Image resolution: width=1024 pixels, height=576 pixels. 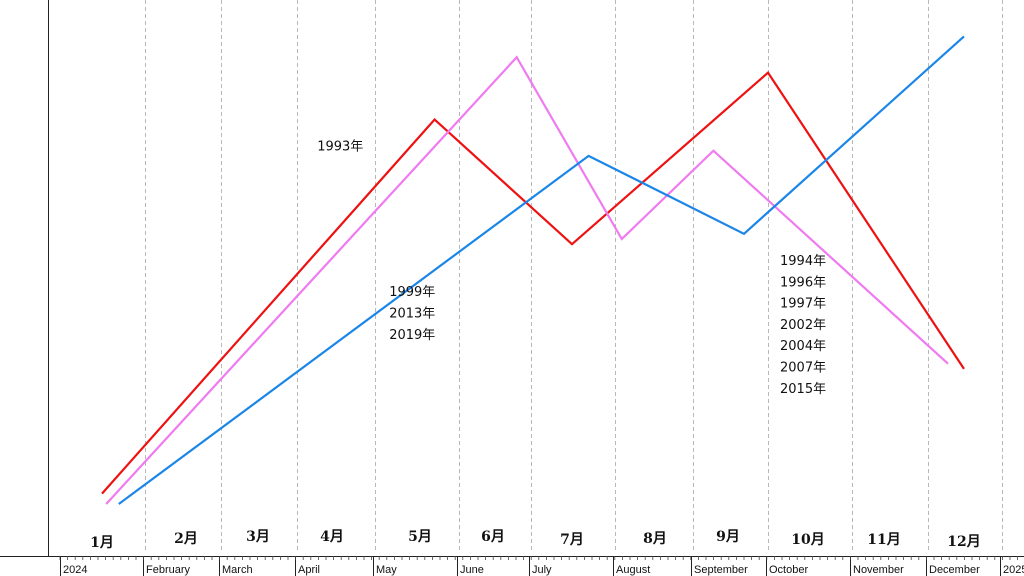 I want to click on month-label: 5月, so click(x=420, y=537).